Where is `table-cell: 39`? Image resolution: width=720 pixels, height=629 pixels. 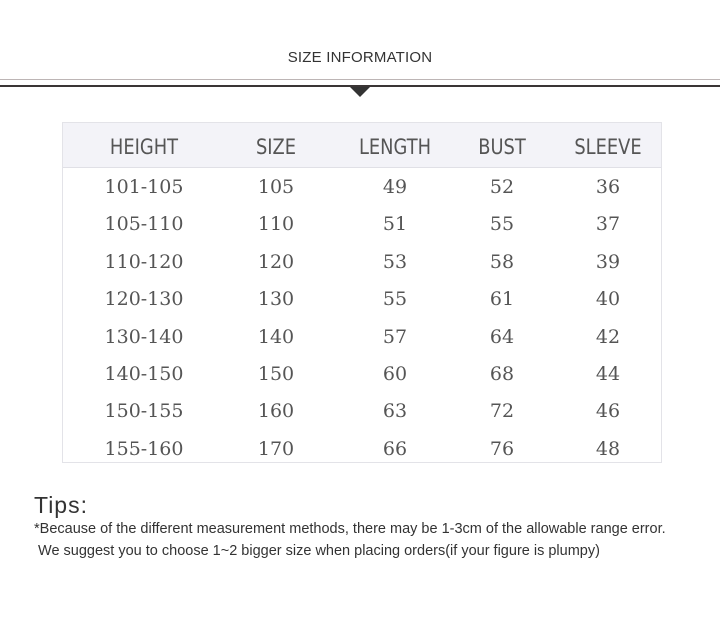 table-cell: 39 is located at coordinates (608, 261).